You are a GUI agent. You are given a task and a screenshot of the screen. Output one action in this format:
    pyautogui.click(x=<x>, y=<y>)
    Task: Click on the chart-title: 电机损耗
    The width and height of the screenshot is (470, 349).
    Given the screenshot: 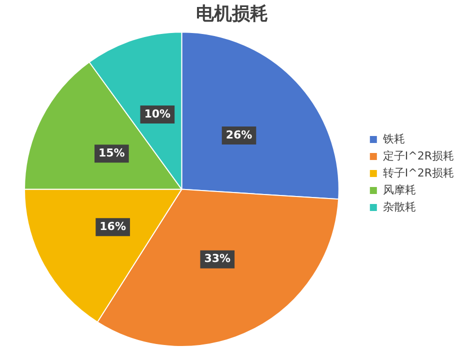 What is the action you would take?
    pyautogui.click(x=232, y=13)
    